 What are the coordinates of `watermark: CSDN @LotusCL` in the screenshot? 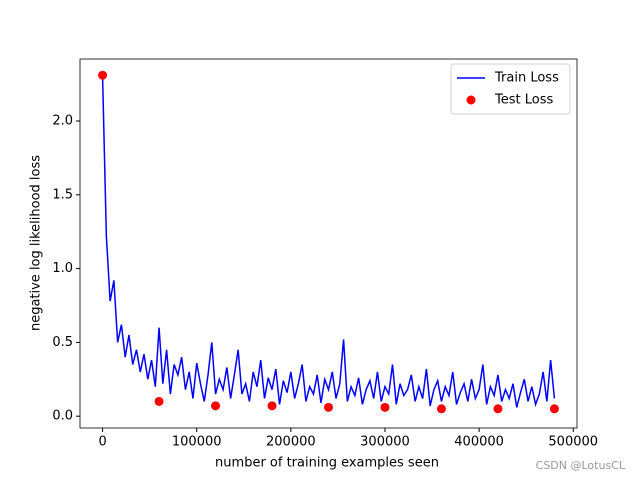 It's located at (581, 465).